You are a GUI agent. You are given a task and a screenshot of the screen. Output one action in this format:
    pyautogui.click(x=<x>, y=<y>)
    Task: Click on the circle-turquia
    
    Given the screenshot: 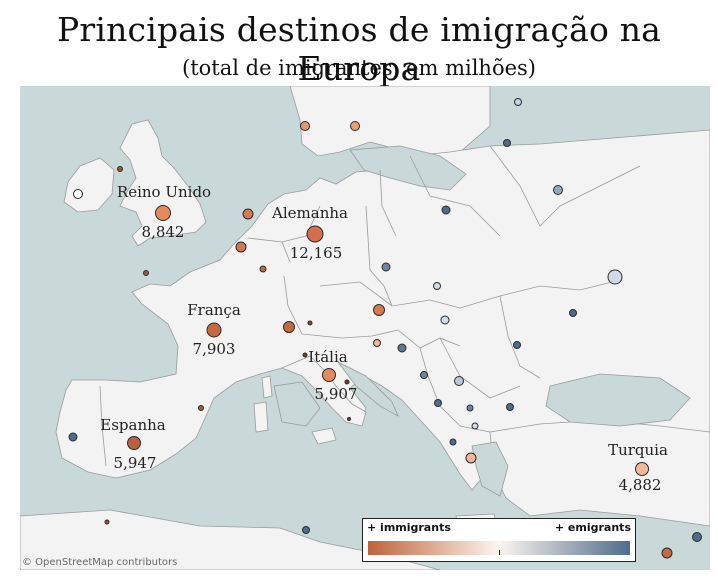 What is the action you would take?
    pyautogui.click(x=642, y=469)
    